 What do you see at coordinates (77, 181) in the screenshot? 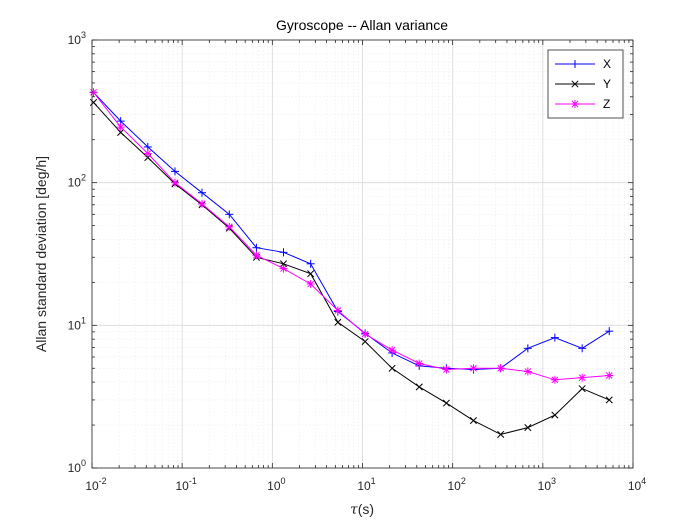
I see `y-tick-label: 10²` at bounding box center [77, 181].